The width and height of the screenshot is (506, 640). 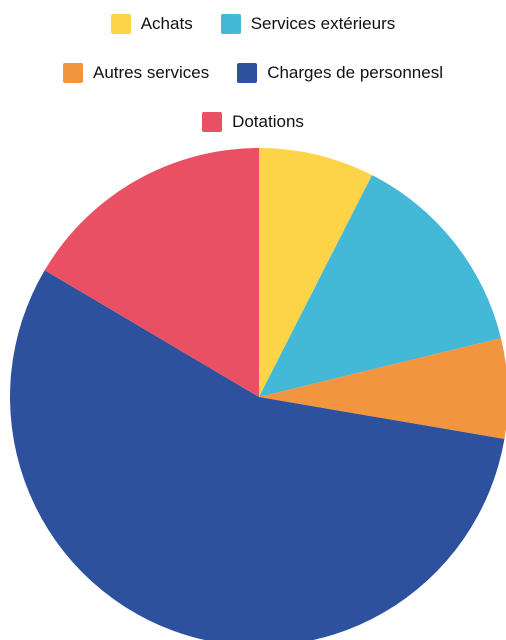 What do you see at coordinates (323, 23) in the screenshot?
I see `legend-label-services-exterieurs: Services extérieurs` at bounding box center [323, 23].